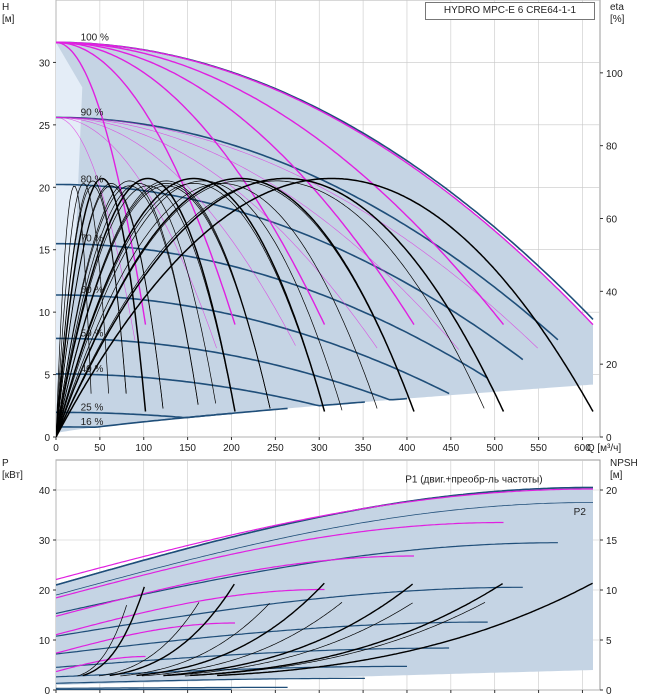 The height and width of the screenshot is (700, 658). I want to click on y-axis-label: H, so click(5, 7).